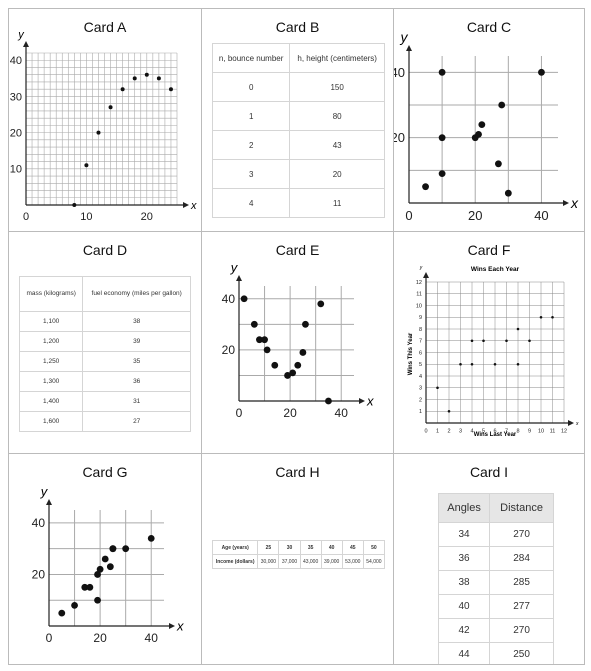 This screenshot has width=591, height=671. I want to click on table-cell: 1,600, so click(51, 421).